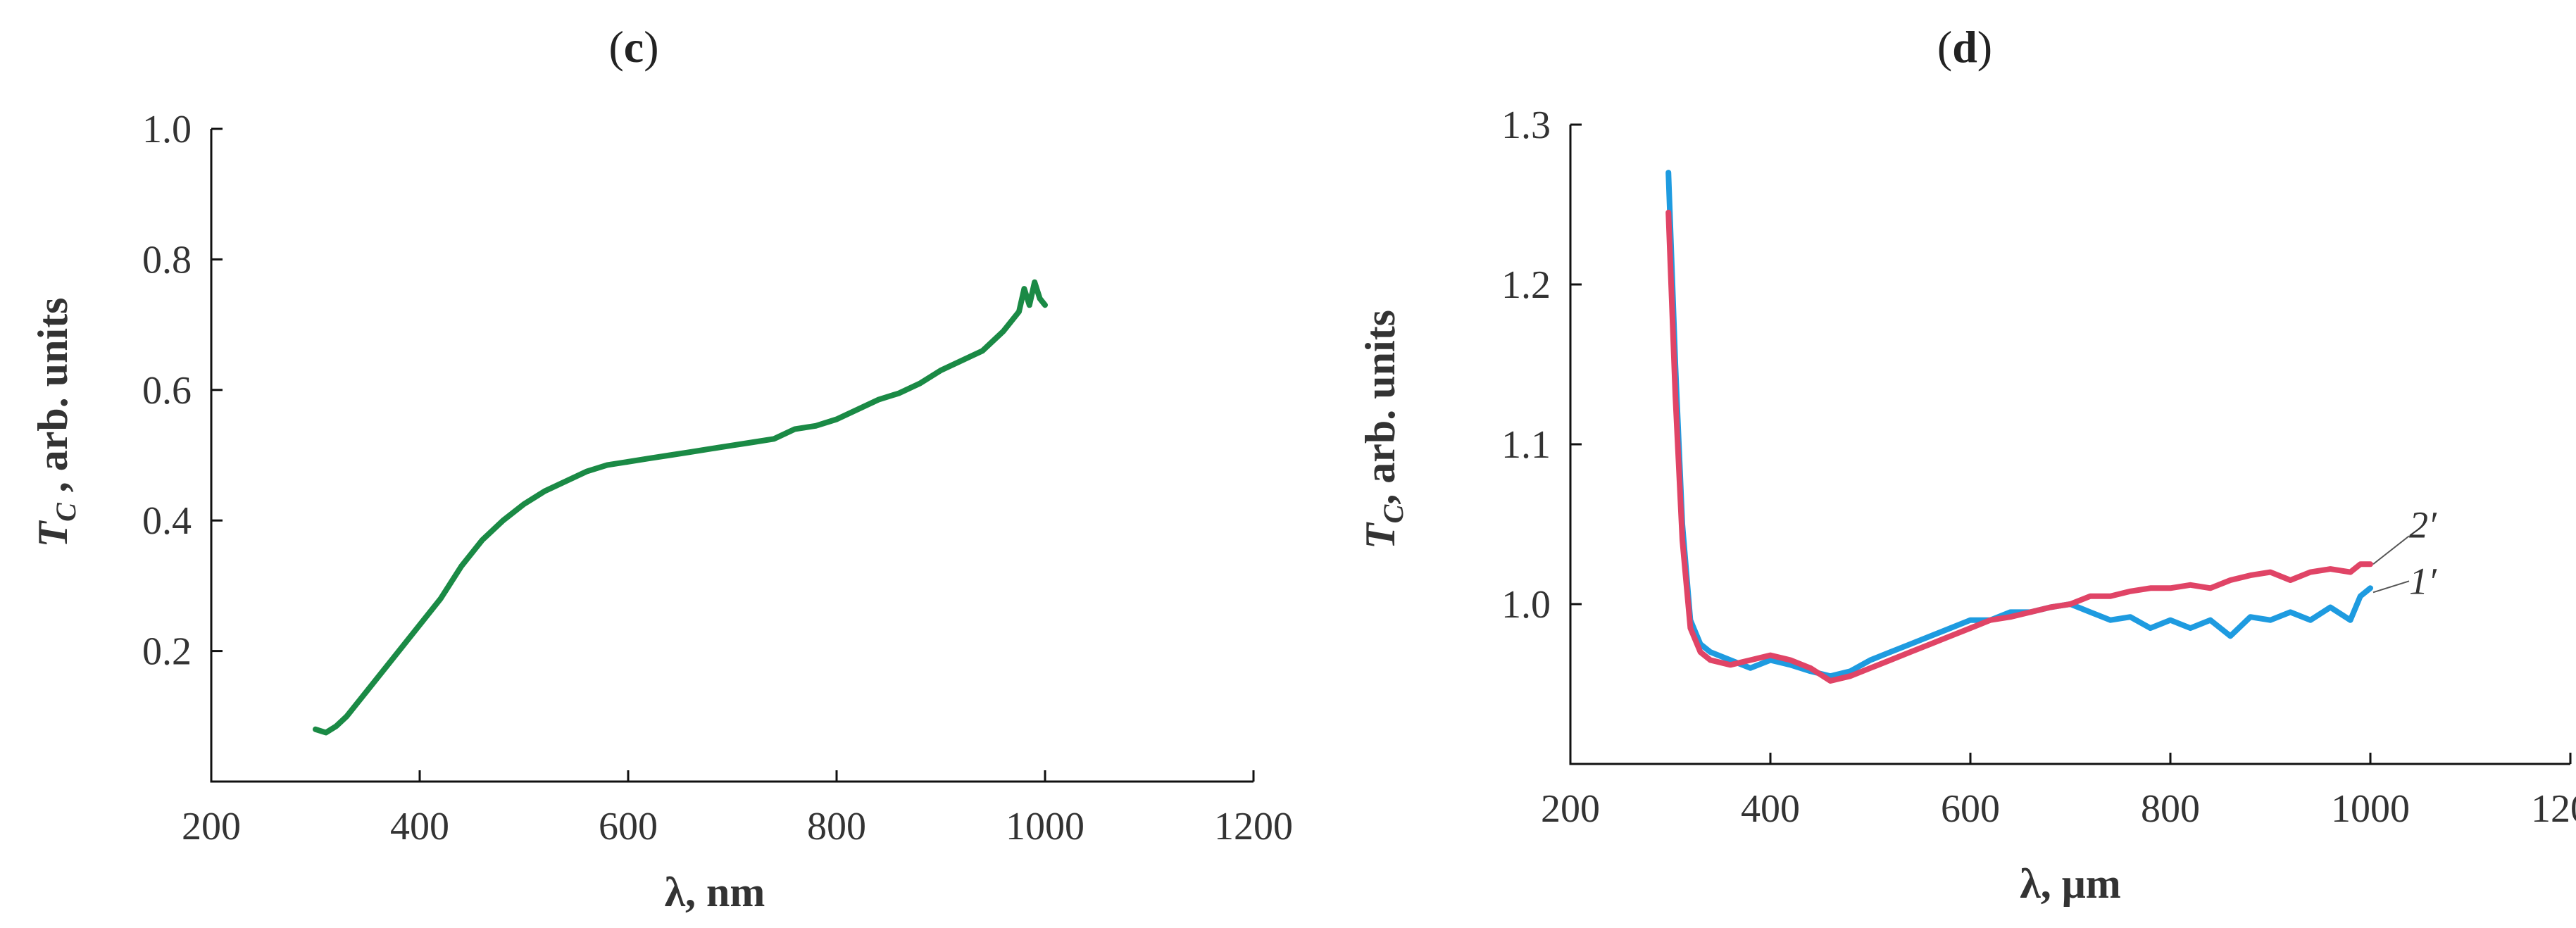 The width and height of the screenshot is (2576, 928). I want to click on y-axis-label: TC , arb. units, so click(56, 422).